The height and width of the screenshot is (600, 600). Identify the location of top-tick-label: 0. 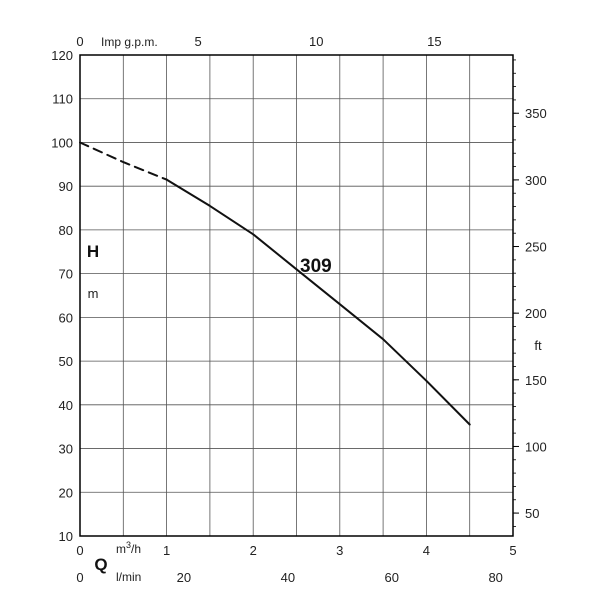
(79, 41).